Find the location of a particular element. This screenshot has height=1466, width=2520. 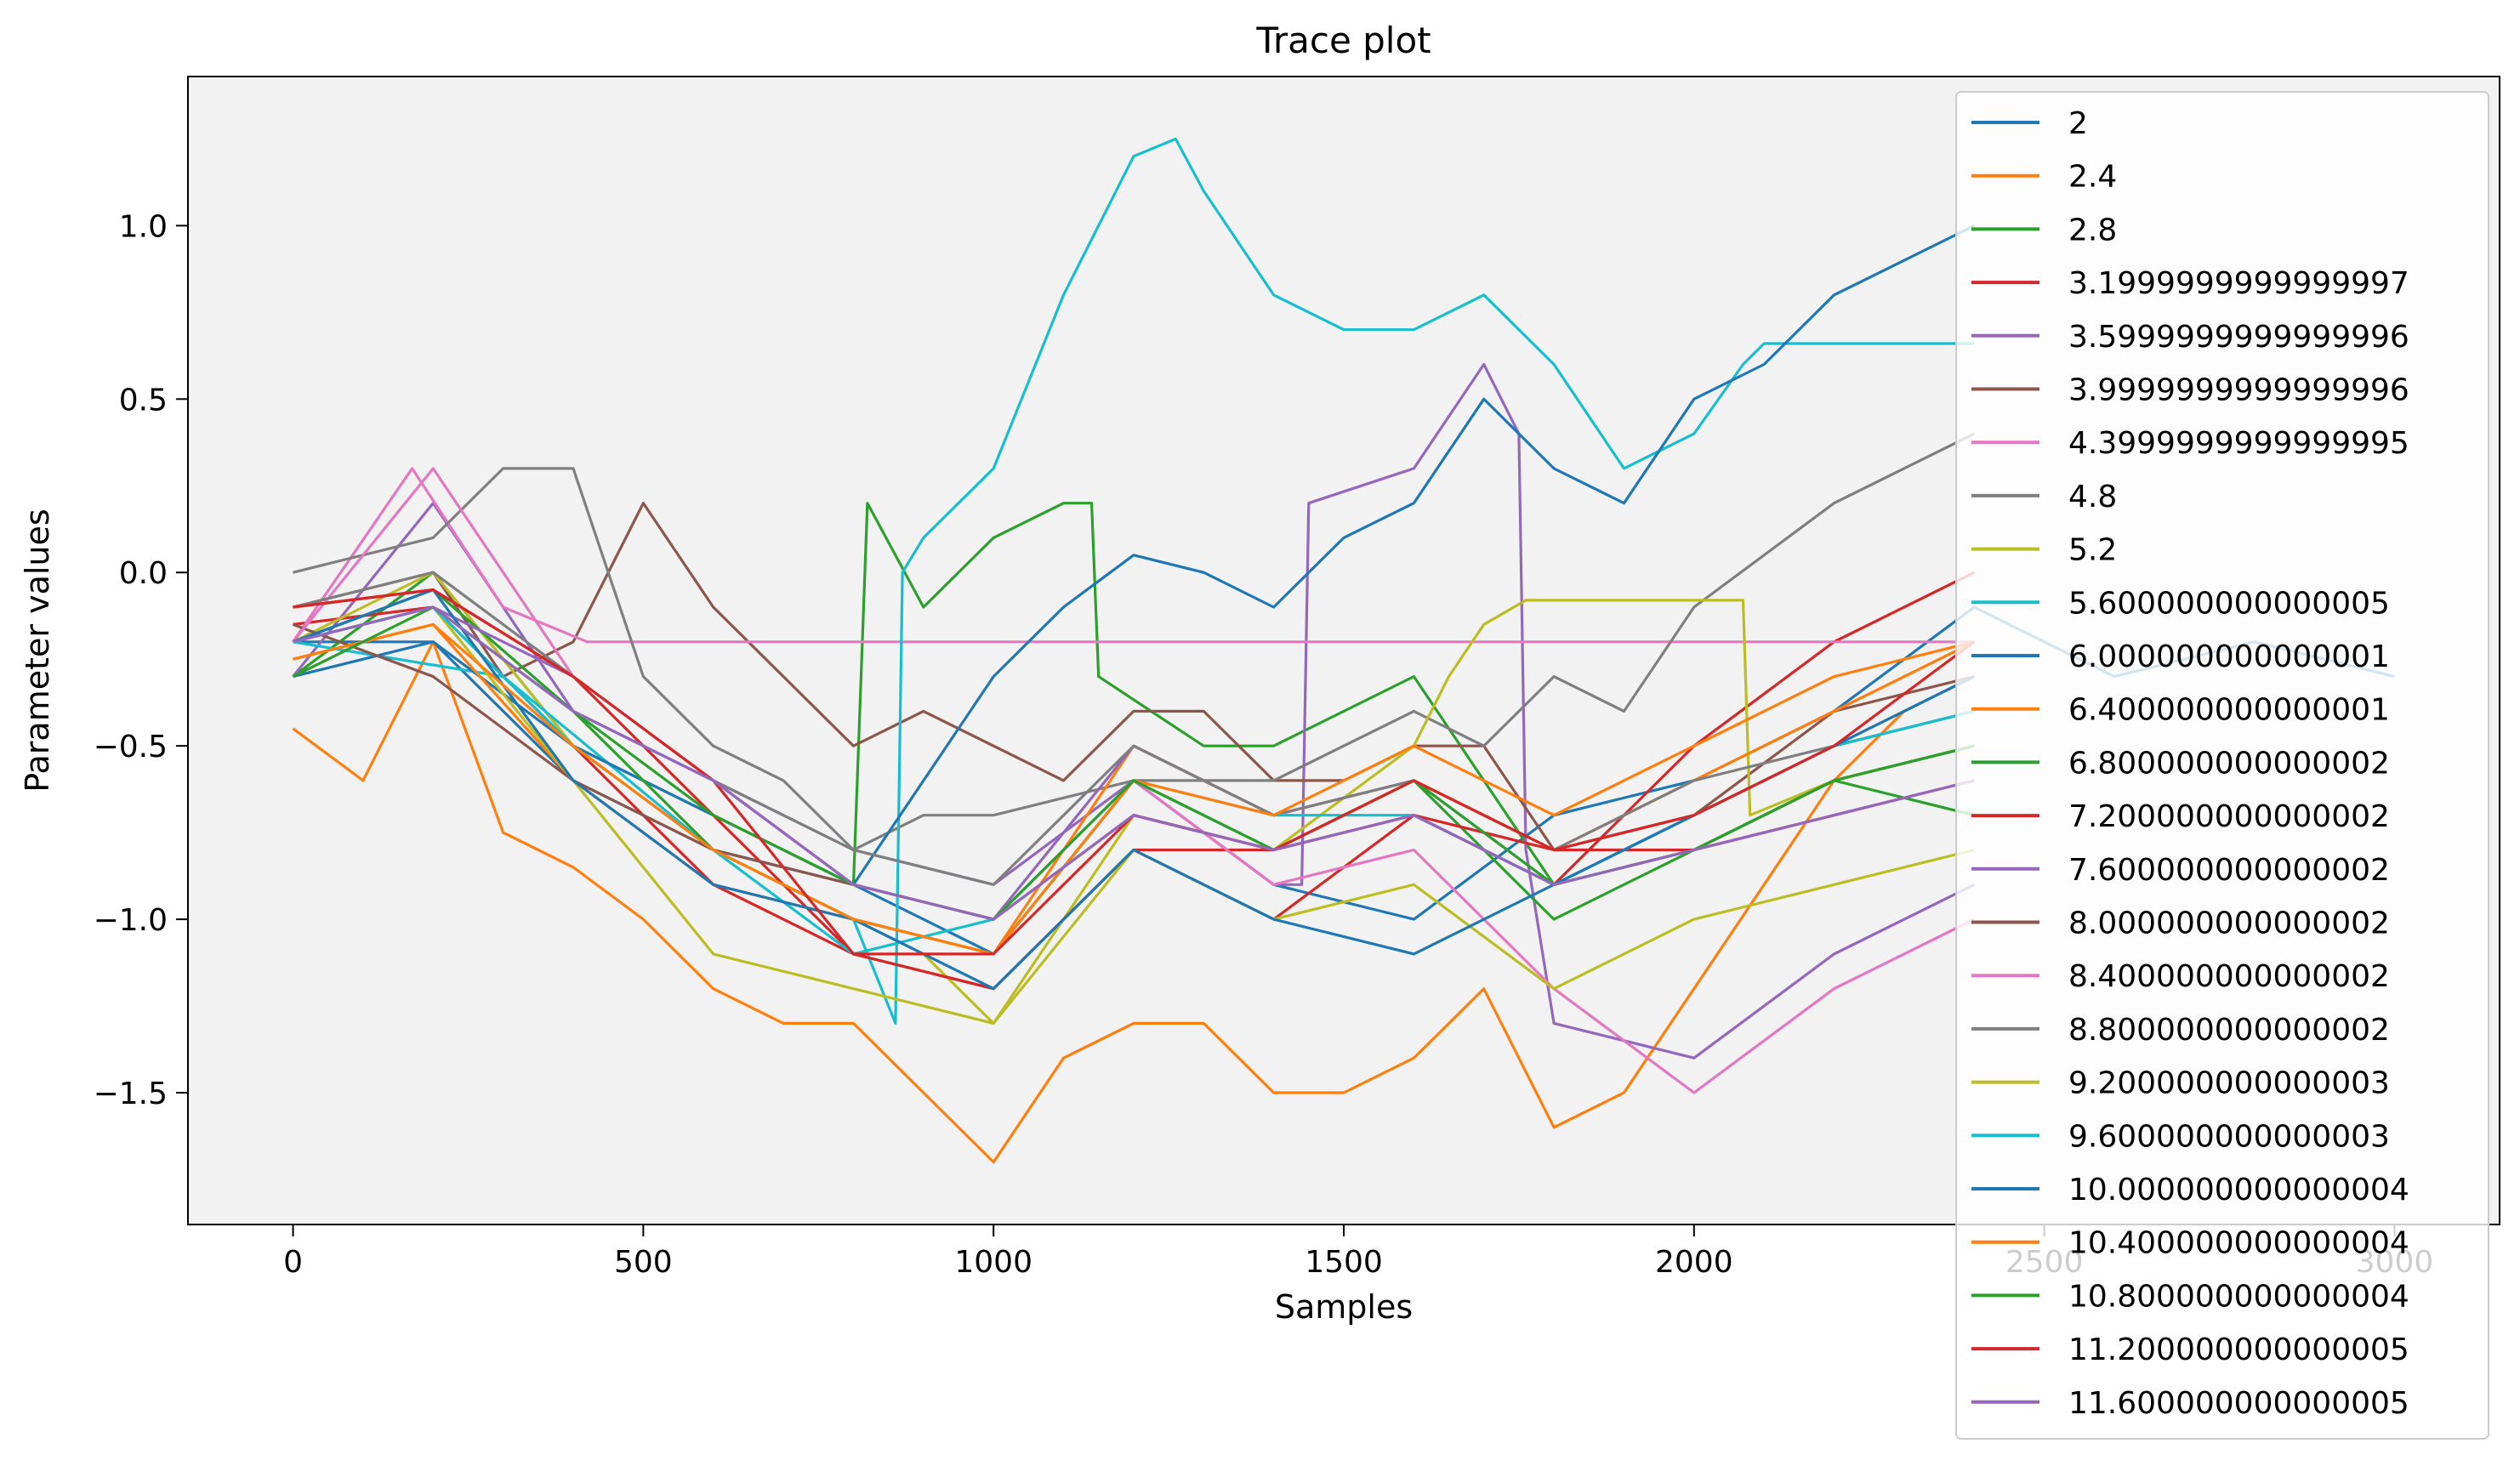

legend-label: 2.4 is located at coordinates (2092, 177).